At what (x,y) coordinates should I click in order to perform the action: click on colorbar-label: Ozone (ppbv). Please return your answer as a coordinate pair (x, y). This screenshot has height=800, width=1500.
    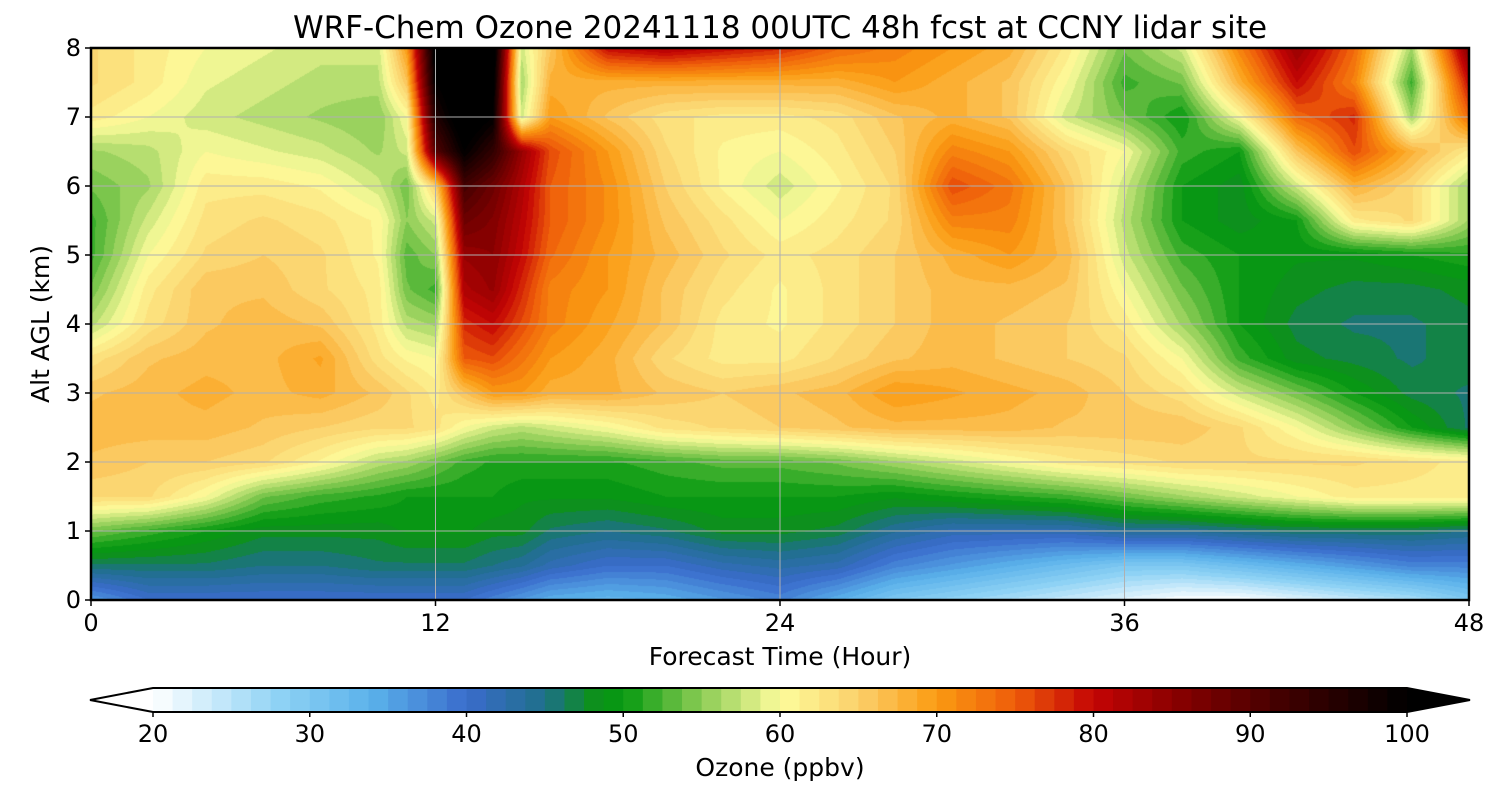
    Looking at the image, I should click on (779, 767).